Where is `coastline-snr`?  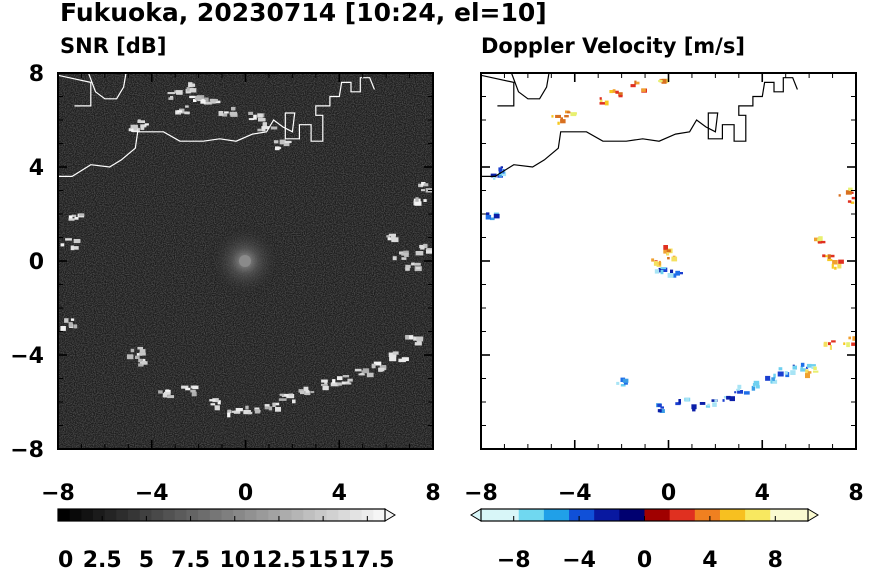
coastline-snr is located at coordinates (216, 125).